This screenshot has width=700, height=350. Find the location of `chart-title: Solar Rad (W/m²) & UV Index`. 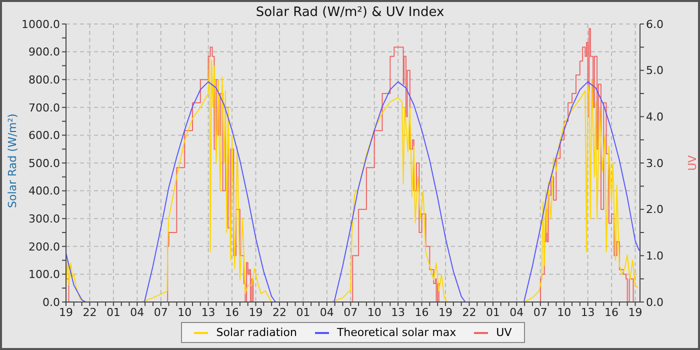

chart-title: Solar Rad (W/m²) & UV Index is located at coordinates (350, 12).